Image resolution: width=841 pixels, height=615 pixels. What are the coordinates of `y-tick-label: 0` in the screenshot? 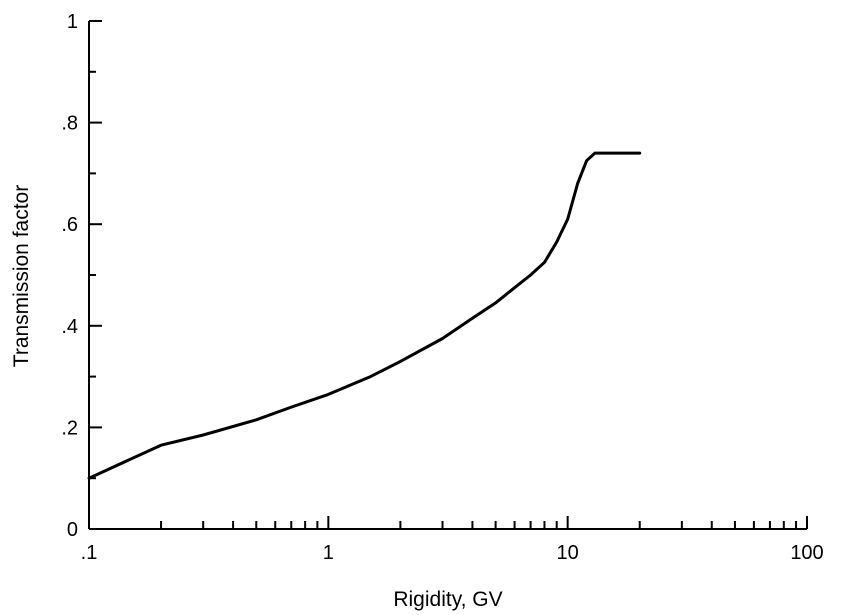 It's located at (72, 530).